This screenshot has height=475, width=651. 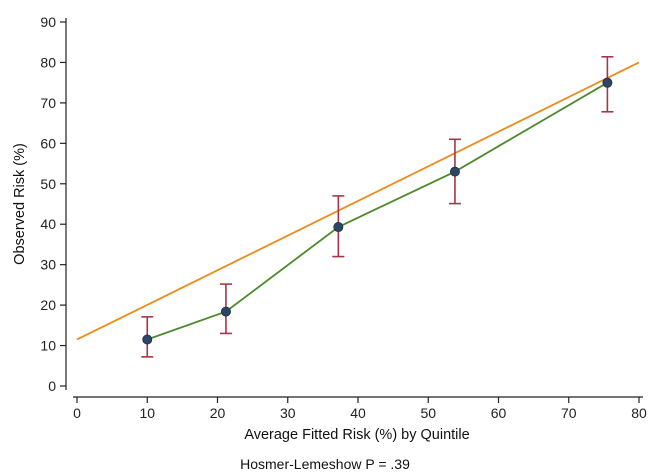 I want to click on y-tick-label: 10, so click(x=48, y=346).